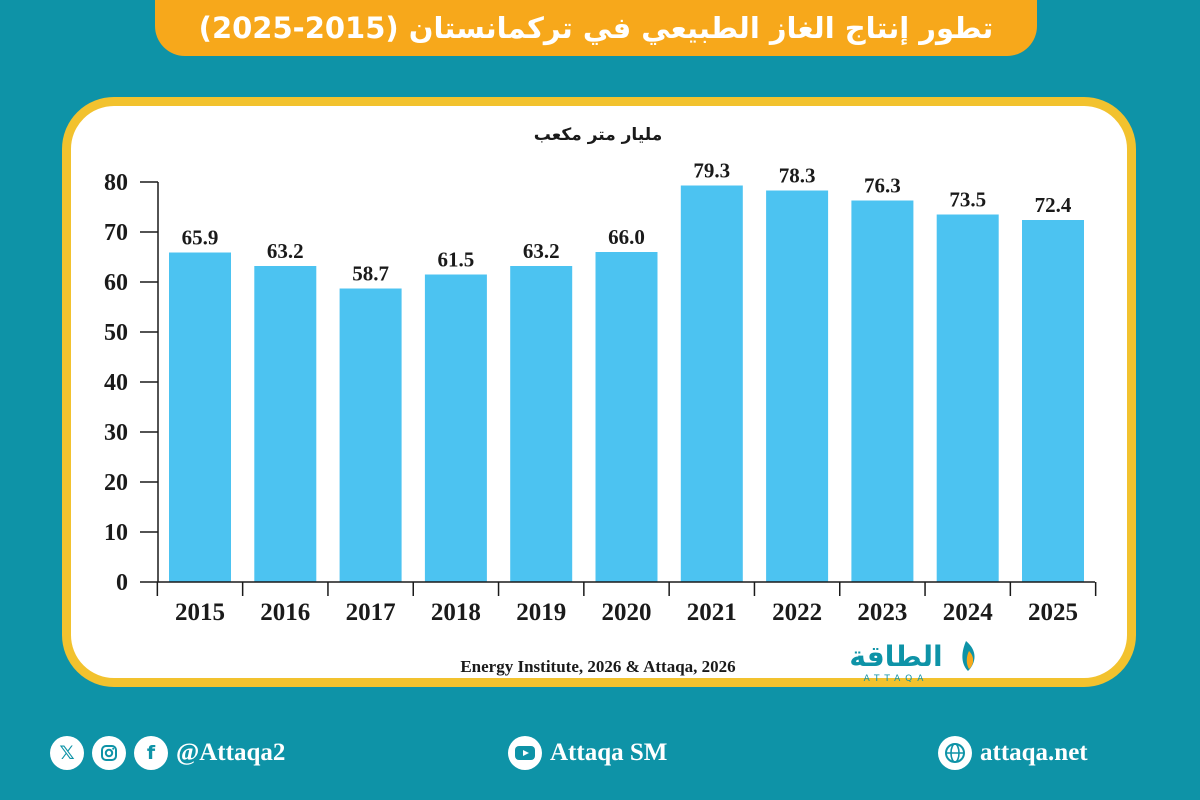 The width and height of the screenshot is (1200, 800). What do you see at coordinates (882, 612) in the screenshot?
I see `x-tick-label: 2023` at bounding box center [882, 612].